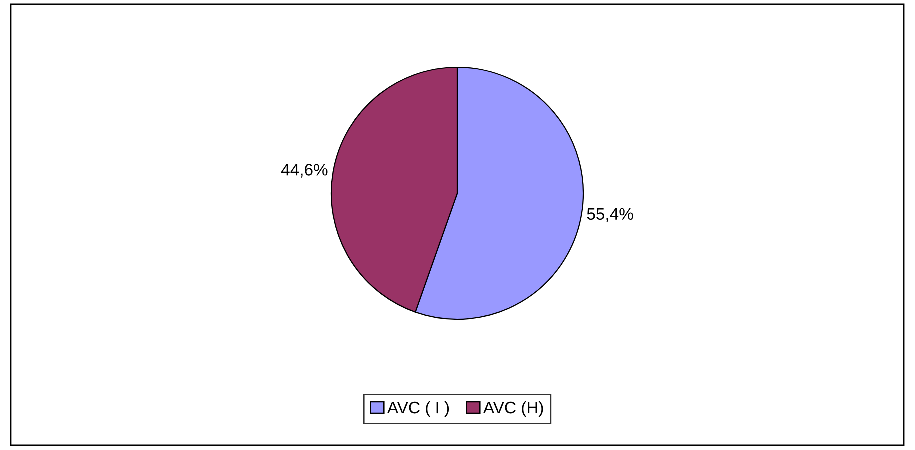 The image size is (915, 450). What do you see at coordinates (418, 409) in the screenshot?
I see `legend-label: AVC ( I )` at bounding box center [418, 409].